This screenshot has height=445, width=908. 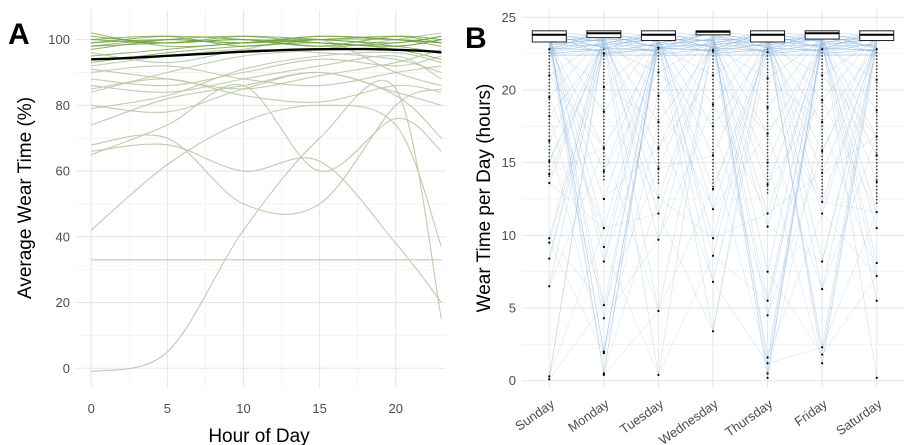 I want to click on panel-a-y-tick-label: 80, so click(x=63, y=105).